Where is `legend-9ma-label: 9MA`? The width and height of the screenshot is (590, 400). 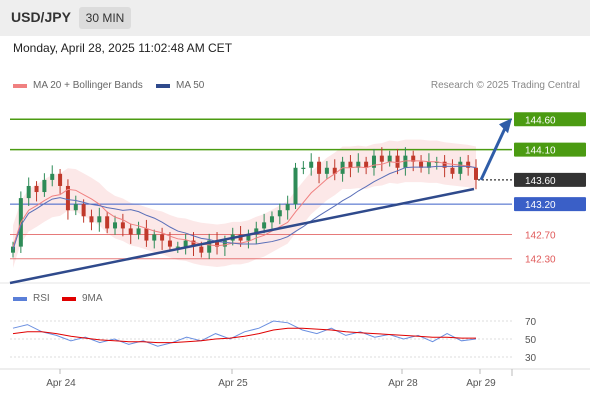
legend-9ma-label: 9MA is located at coordinates (92, 298).